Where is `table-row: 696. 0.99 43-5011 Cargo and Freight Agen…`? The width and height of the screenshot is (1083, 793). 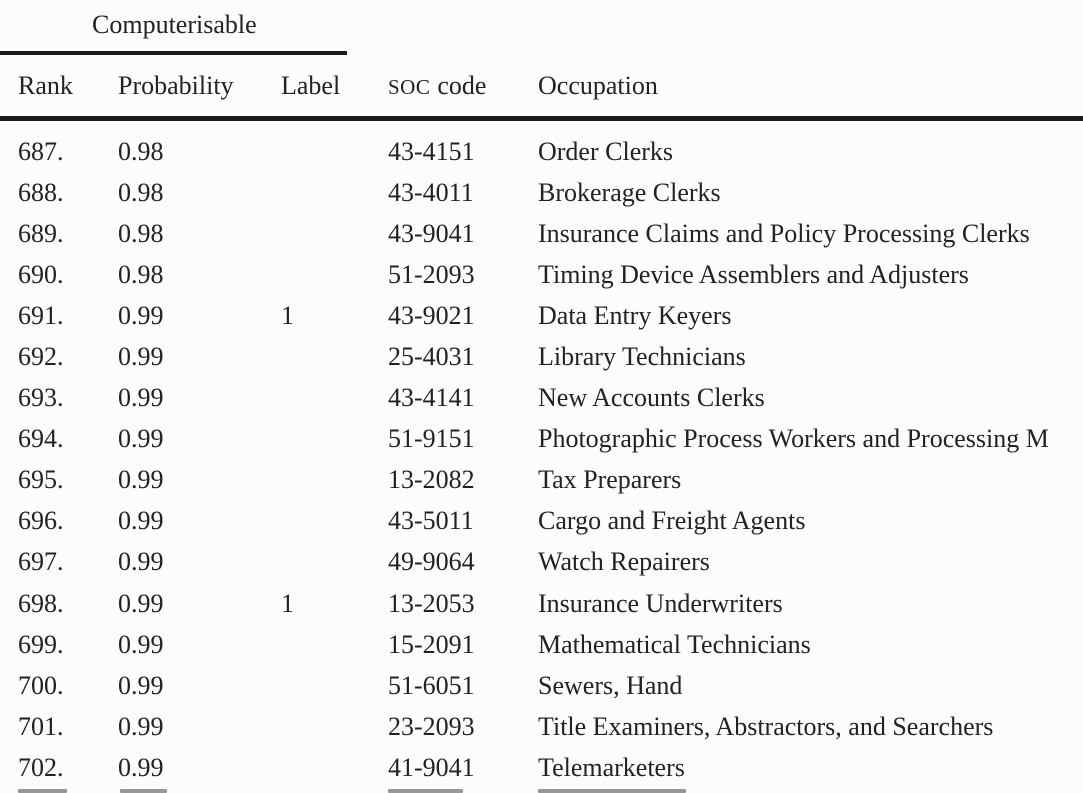 table-row: 696. 0.99 43-5011 Cargo and Freight Agen… is located at coordinates (541, 521).